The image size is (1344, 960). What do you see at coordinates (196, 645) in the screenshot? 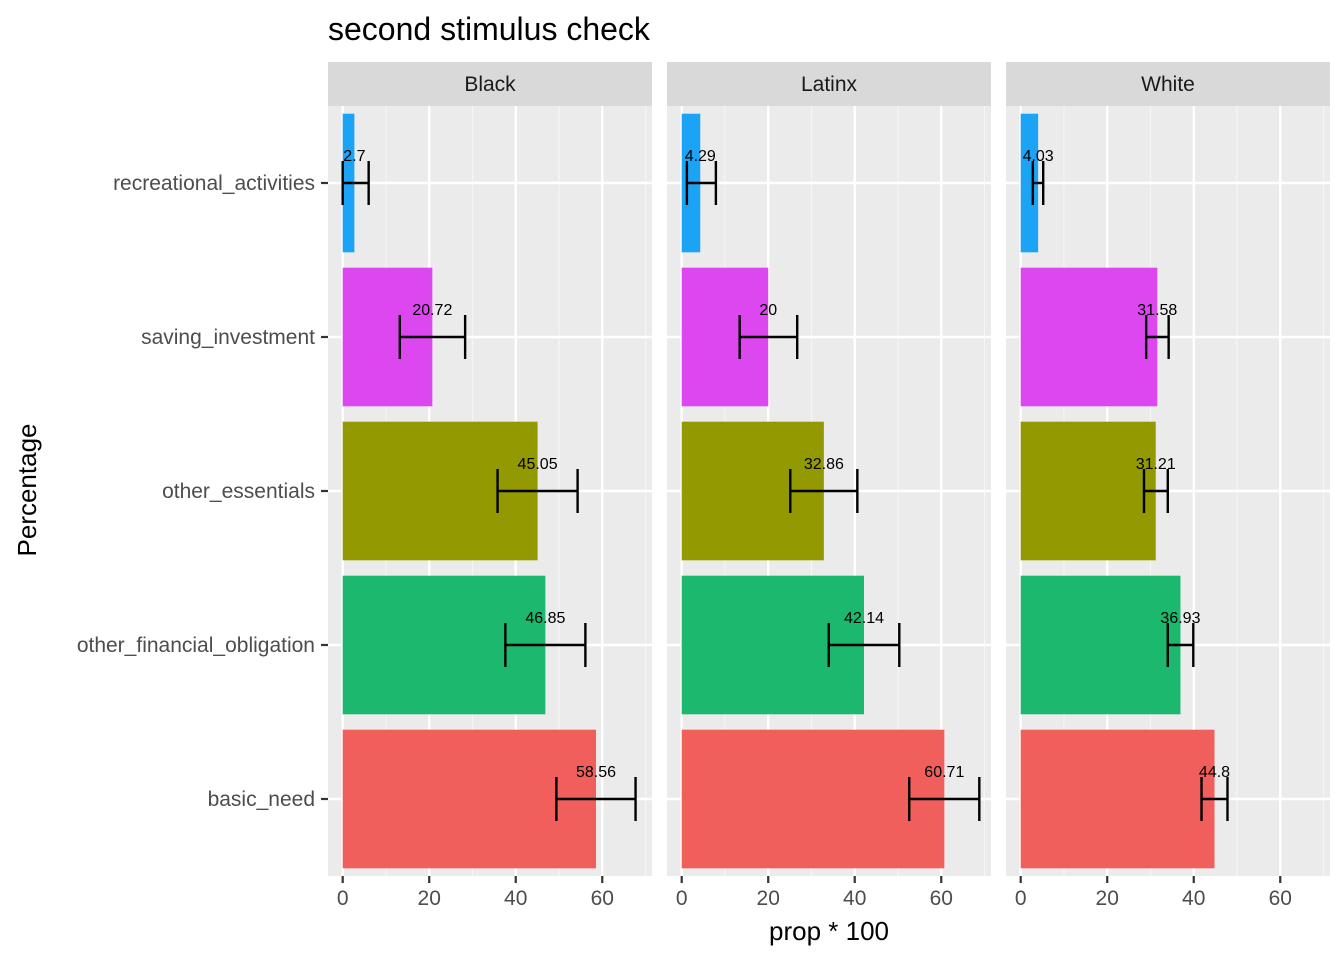
I see `y-tick-label: other_financial_obligation` at bounding box center [196, 645].